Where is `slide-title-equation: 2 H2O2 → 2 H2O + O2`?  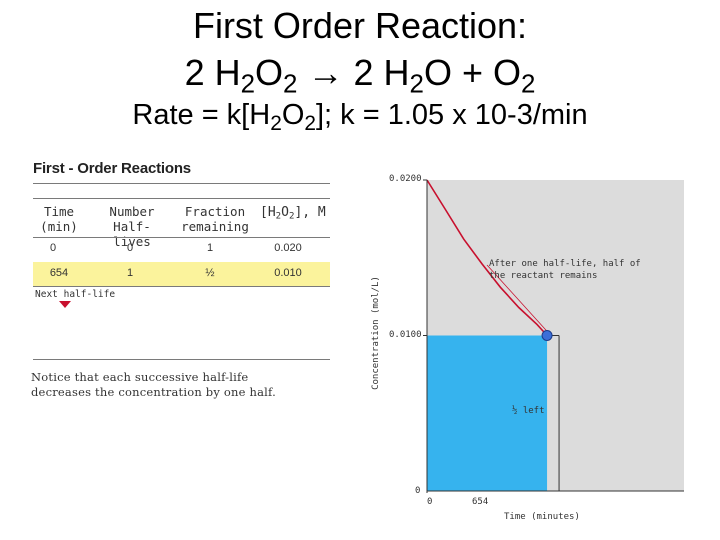
slide-title-equation: 2 H2O2 → 2 H2O + O2 is located at coordinates (360, 75).